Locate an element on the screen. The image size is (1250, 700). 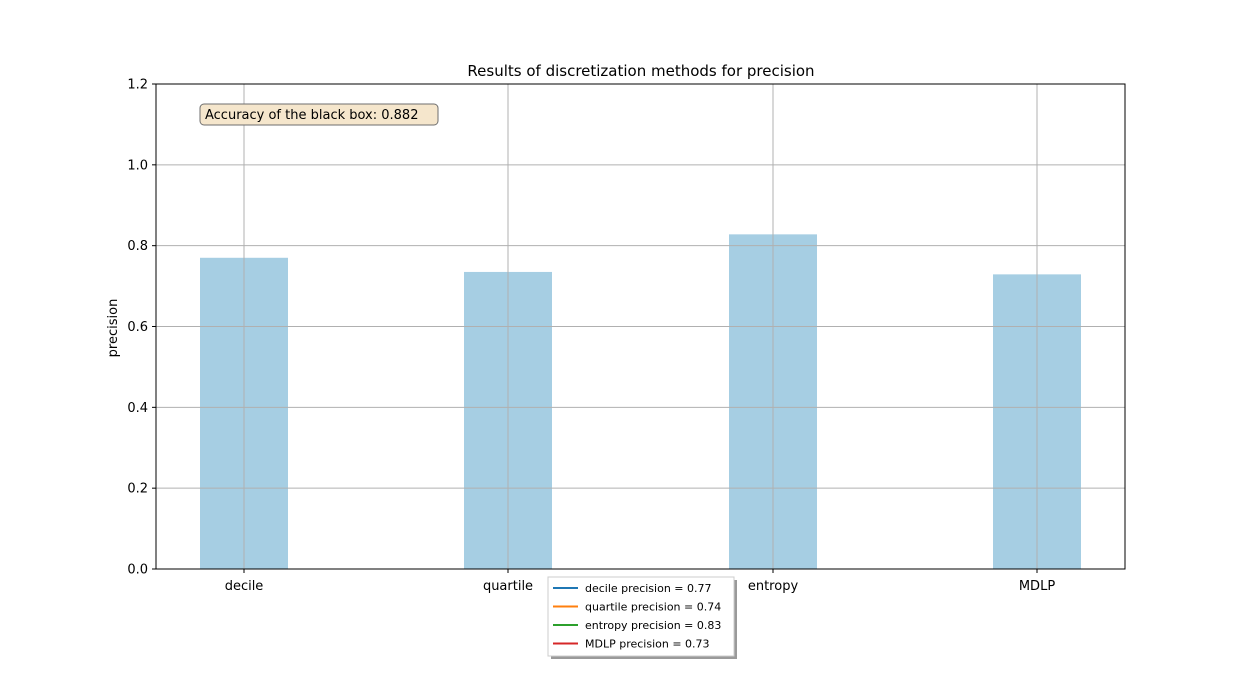
legend-entry-label: decile precision = 0.77 is located at coordinates (648, 588).